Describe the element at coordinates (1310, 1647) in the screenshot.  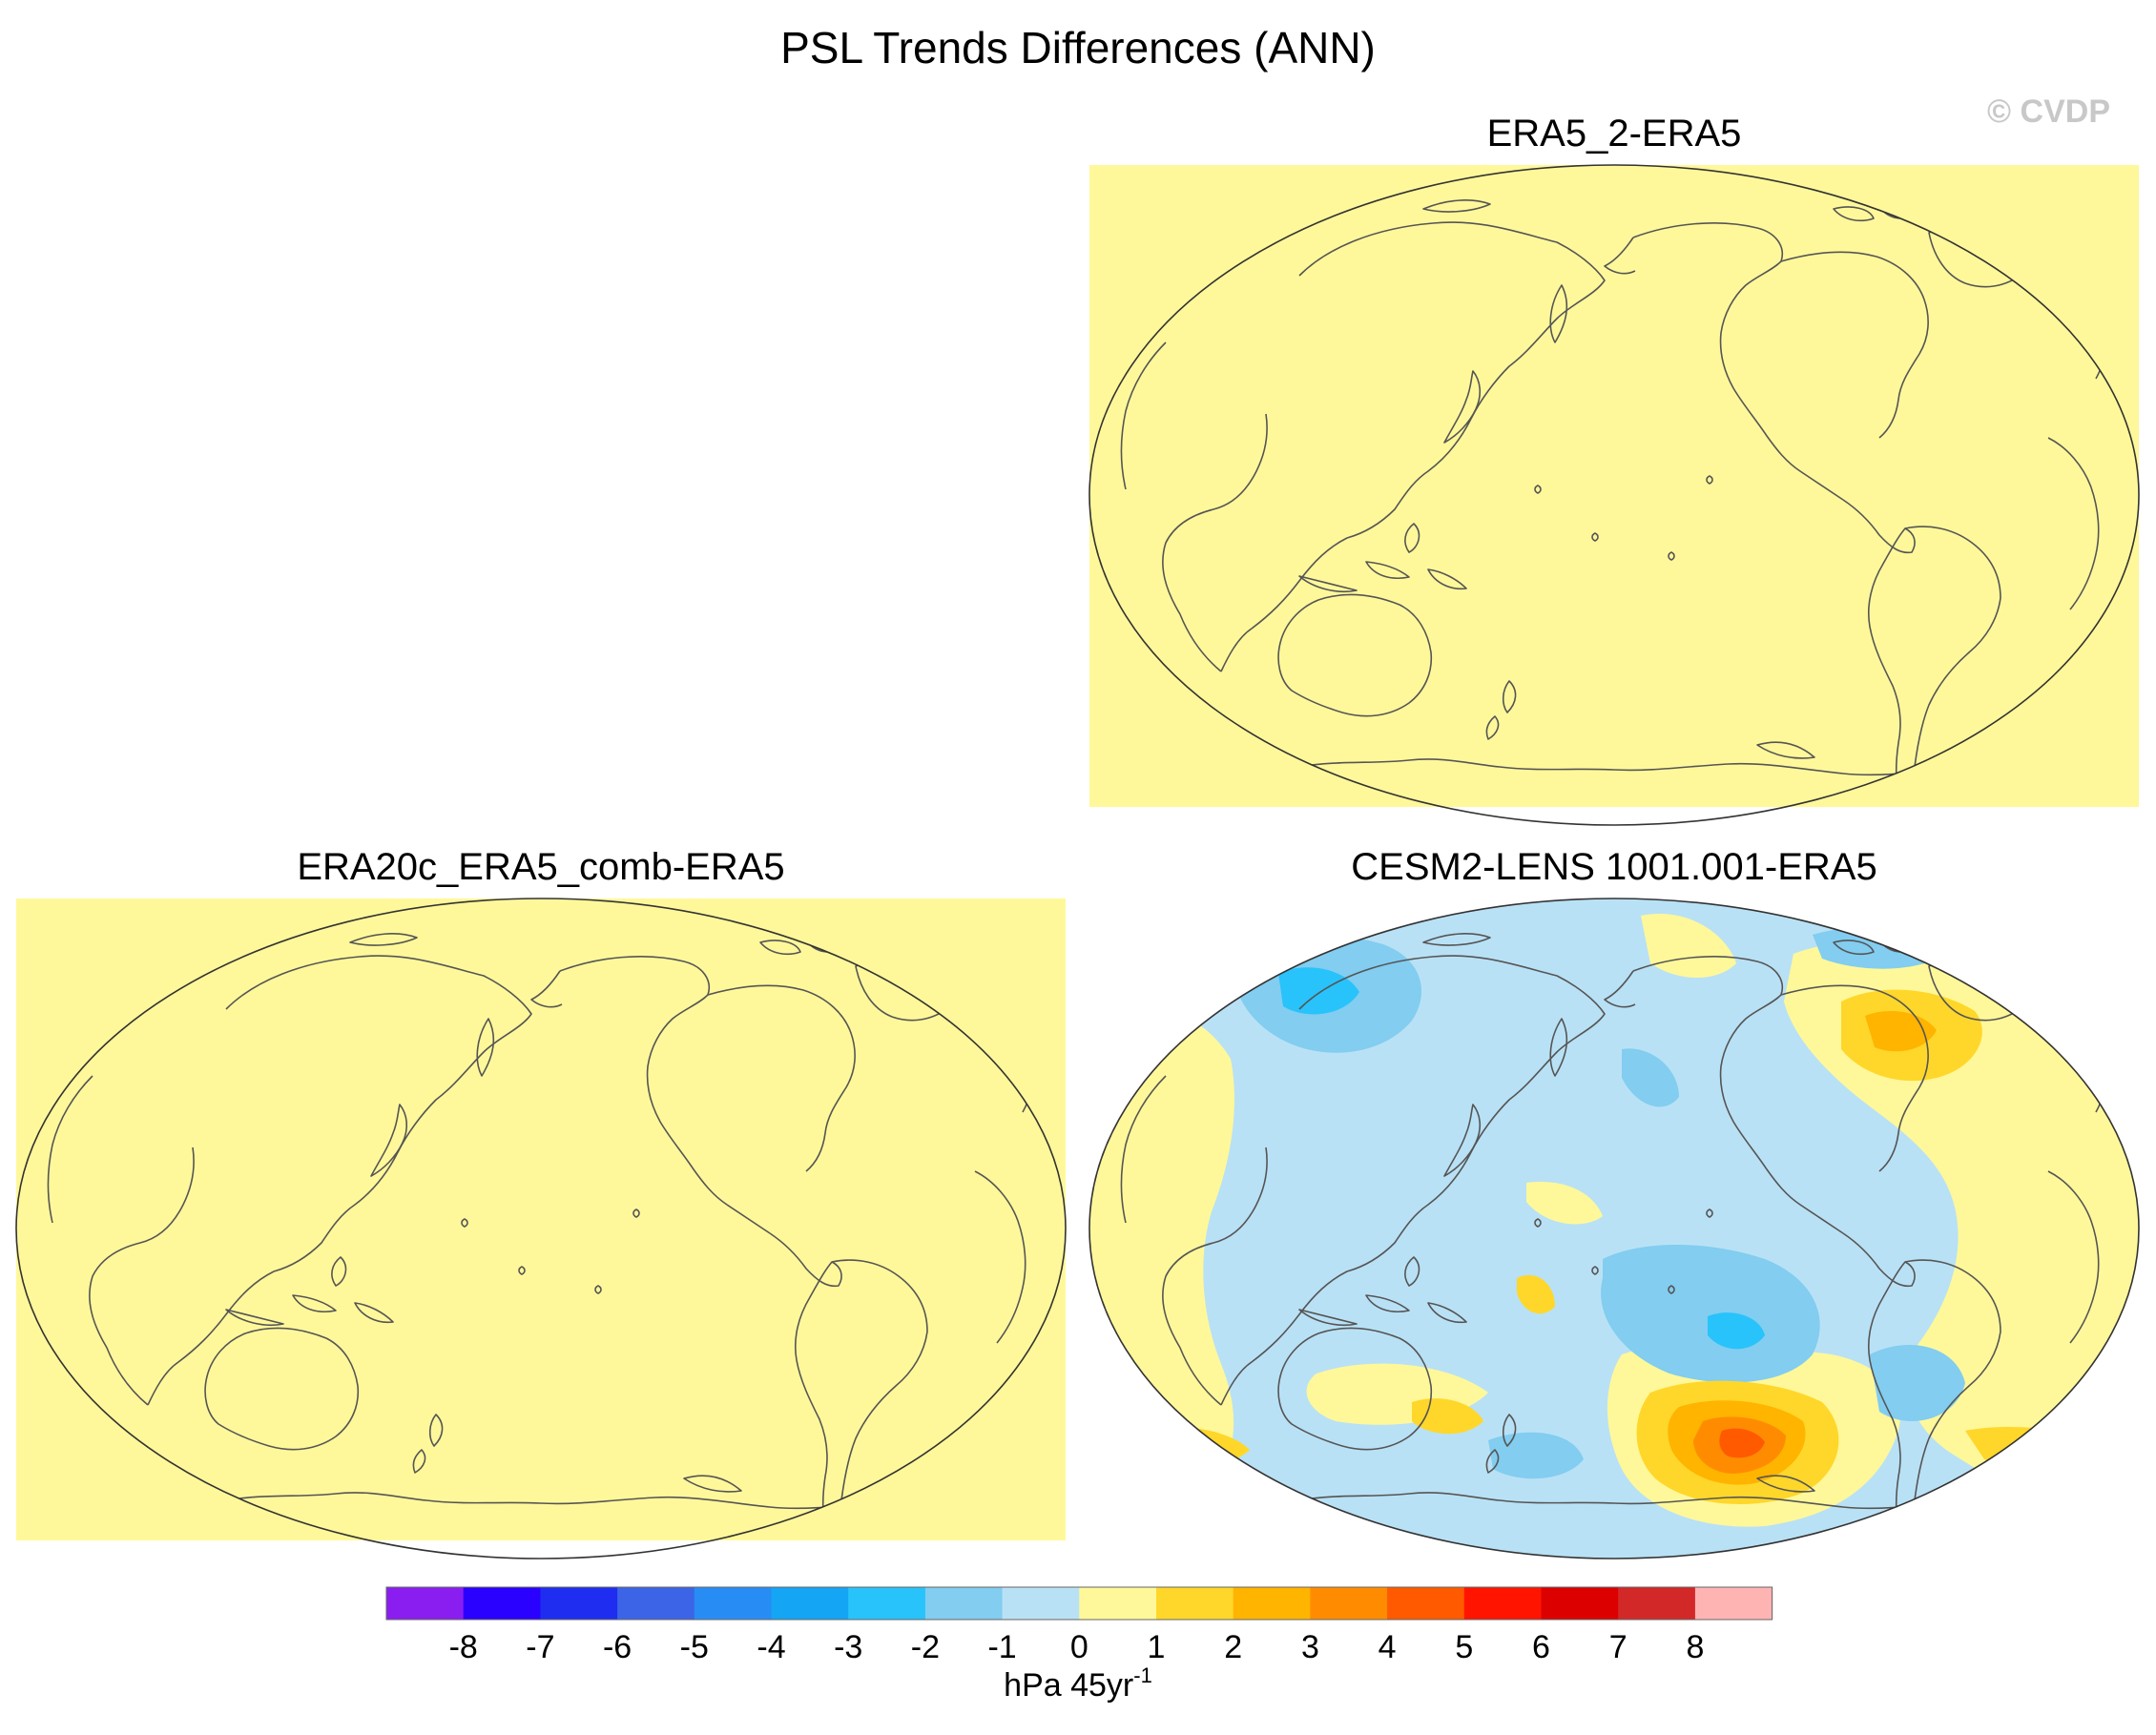
I see `colorbar-tick-label: 3` at that location.